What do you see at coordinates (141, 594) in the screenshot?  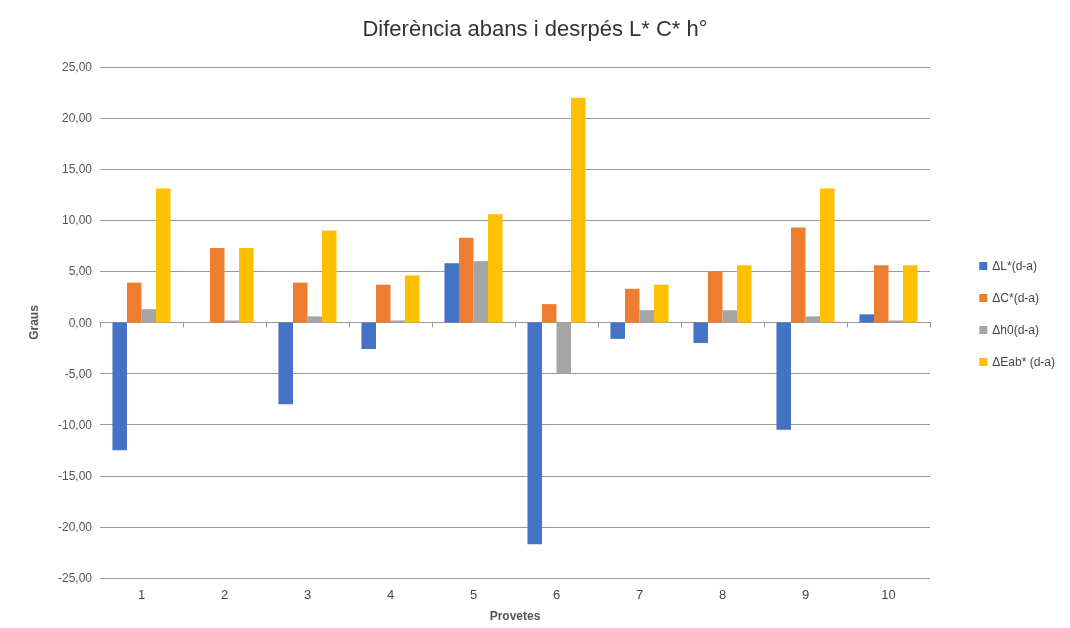 I see `x-tick-label: 1` at bounding box center [141, 594].